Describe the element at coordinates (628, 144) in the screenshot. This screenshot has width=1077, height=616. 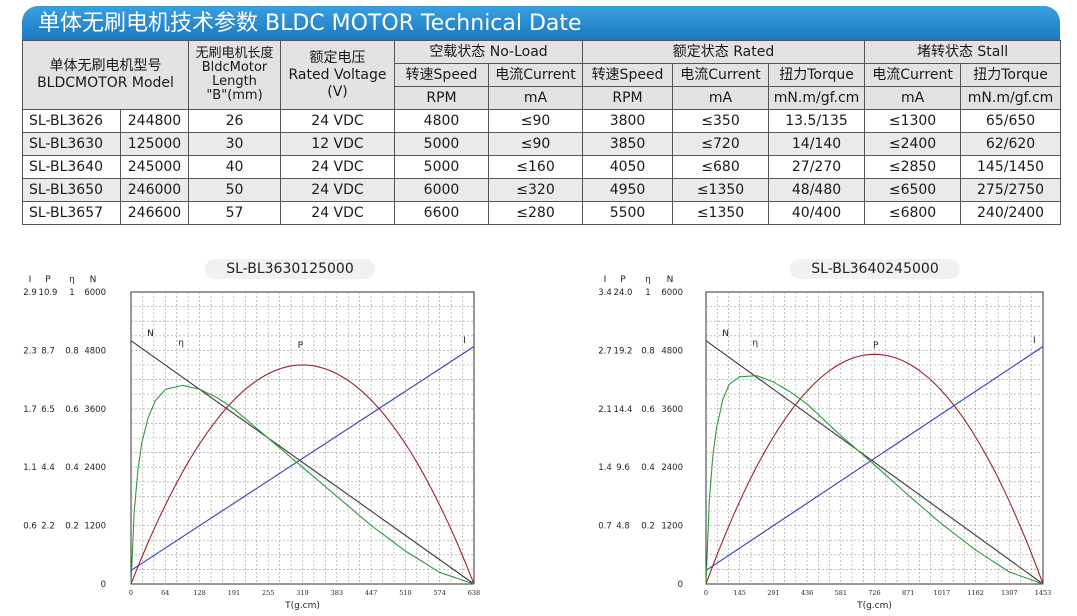
I see `rated-speed-cell: 3850` at that location.